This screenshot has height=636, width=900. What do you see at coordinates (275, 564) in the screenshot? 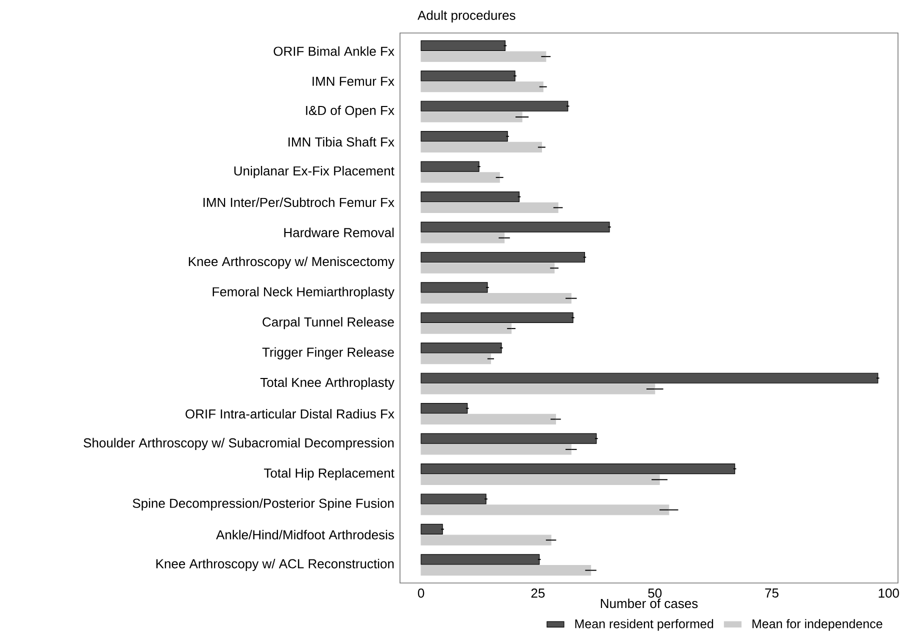
I see `y-tick-label: Knee Arthroscopy w/ ACL Reconstruction` at bounding box center [275, 564].